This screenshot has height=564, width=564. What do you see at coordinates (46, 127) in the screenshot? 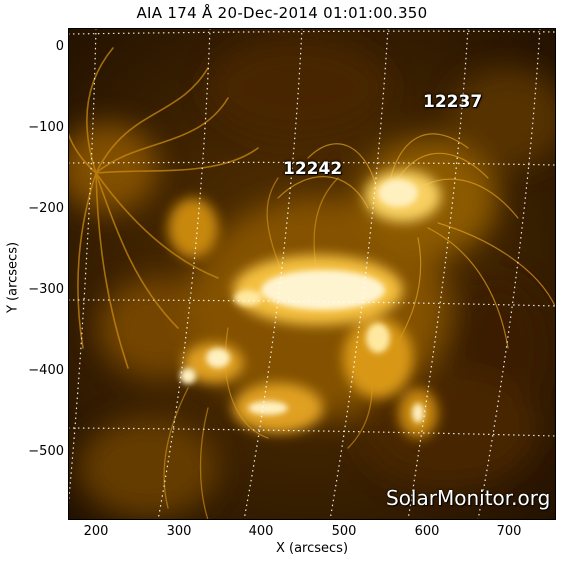
I see `y-tick-label: −100` at bounding box center [46, 127].